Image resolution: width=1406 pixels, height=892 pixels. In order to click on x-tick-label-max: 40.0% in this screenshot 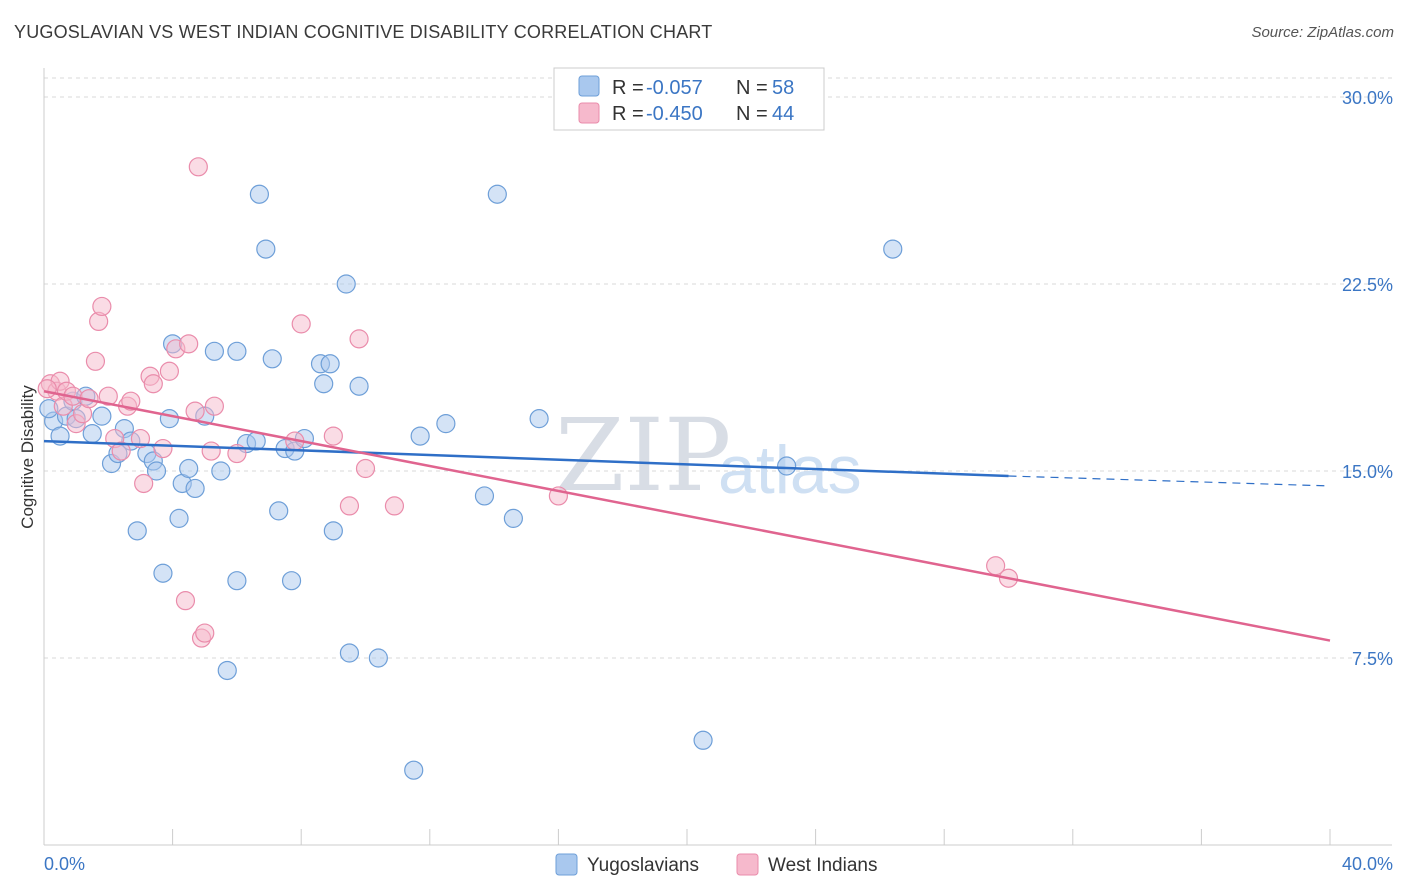, I will do `click(1367, 864)`.